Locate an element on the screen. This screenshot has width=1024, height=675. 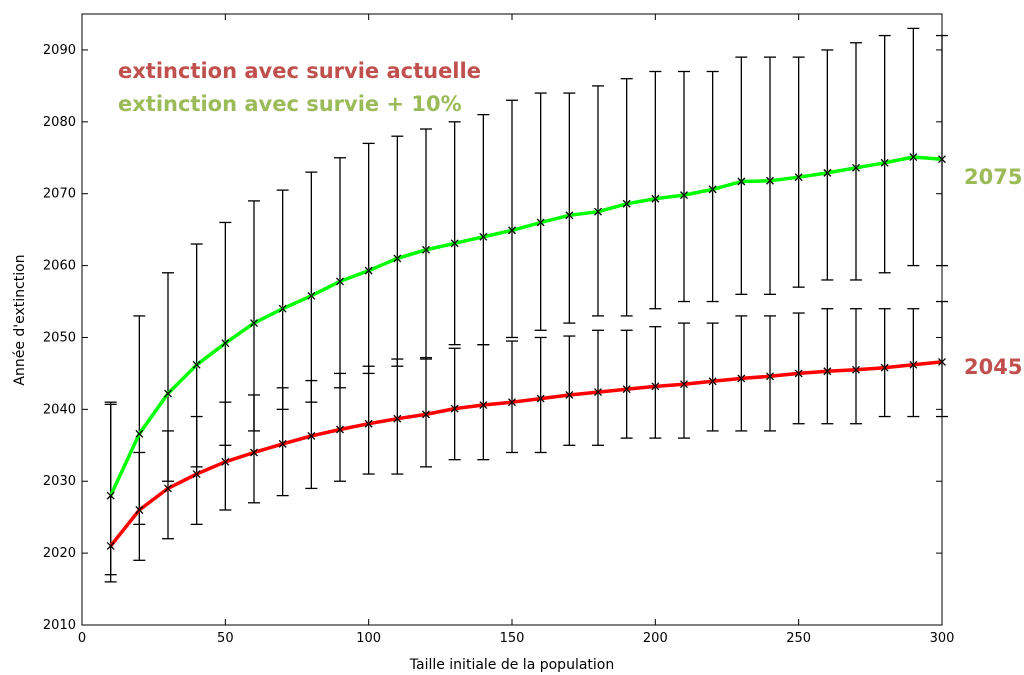
y-tick-label: 2040 is located at coordinates (59, 409).